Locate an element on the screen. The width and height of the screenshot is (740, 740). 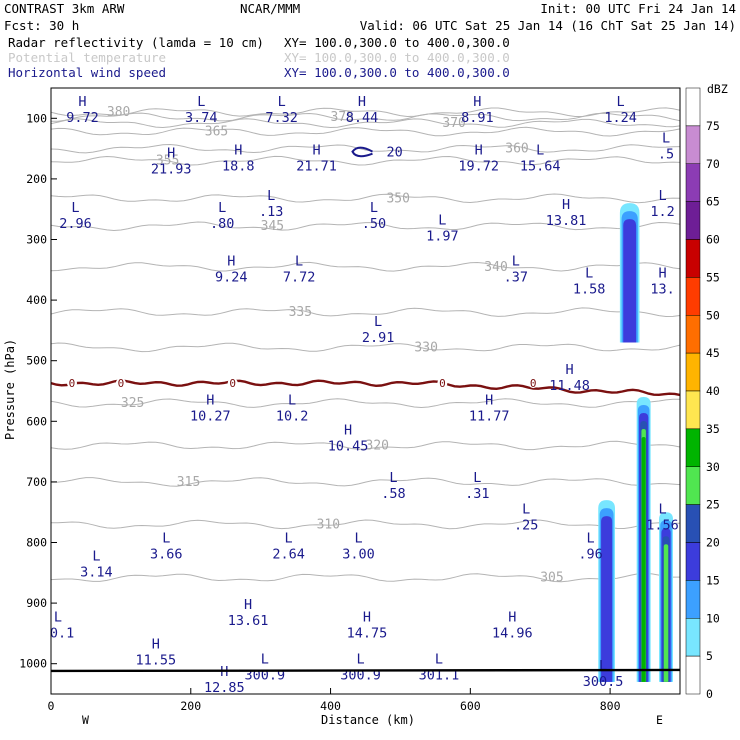
theta-label-310: 310 is located at coordinates (328, 524).